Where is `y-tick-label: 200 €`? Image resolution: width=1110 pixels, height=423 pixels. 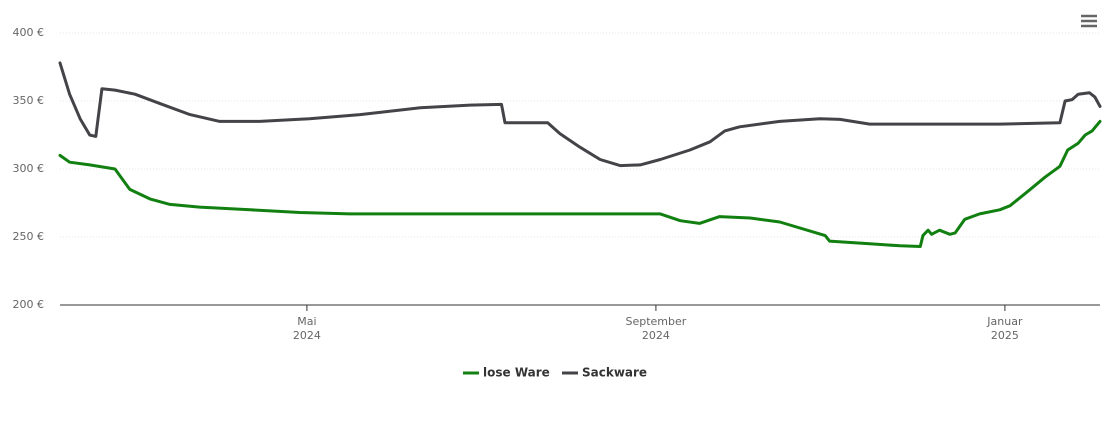
y-tick-label: 200 € is located at coordinates (29, 304).